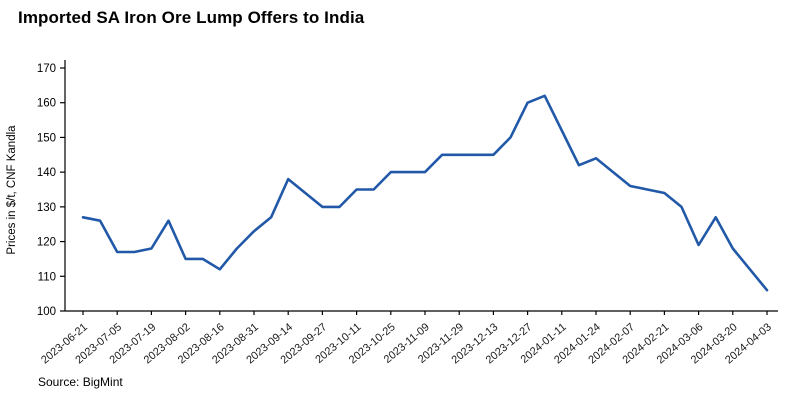 The image size is (800, 401). What do you see at coordinates (46, 69) in the screenshot?
I see `y-tick-label: 170` at bounding box center [46, 69].